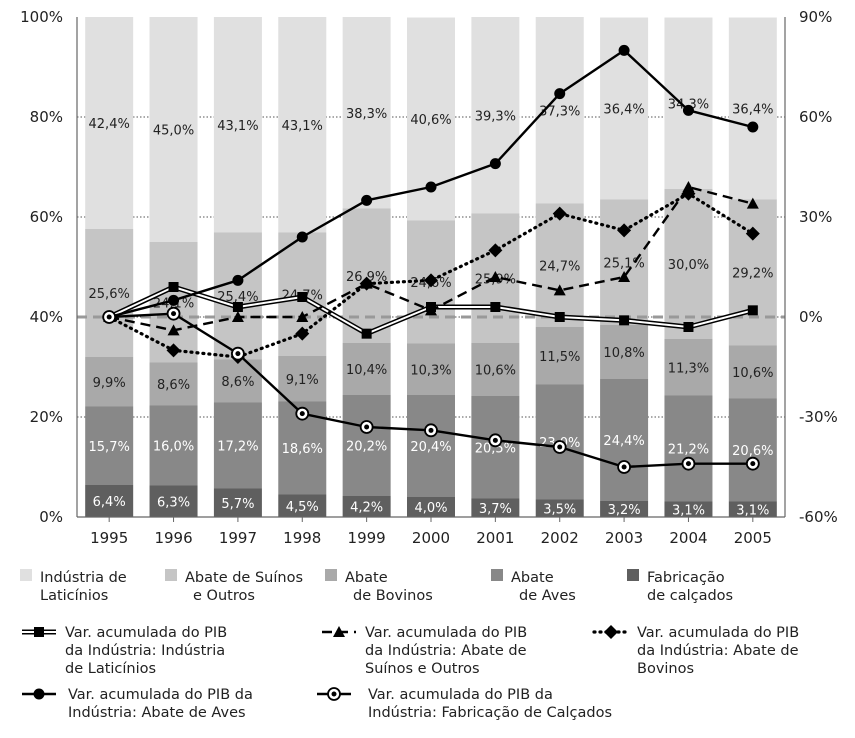 This screenshot has height=738, width=855. Describe the element at coordinates (244, 578) in the screenshot. I see `legend-label: Abate de Suínos` at that location.